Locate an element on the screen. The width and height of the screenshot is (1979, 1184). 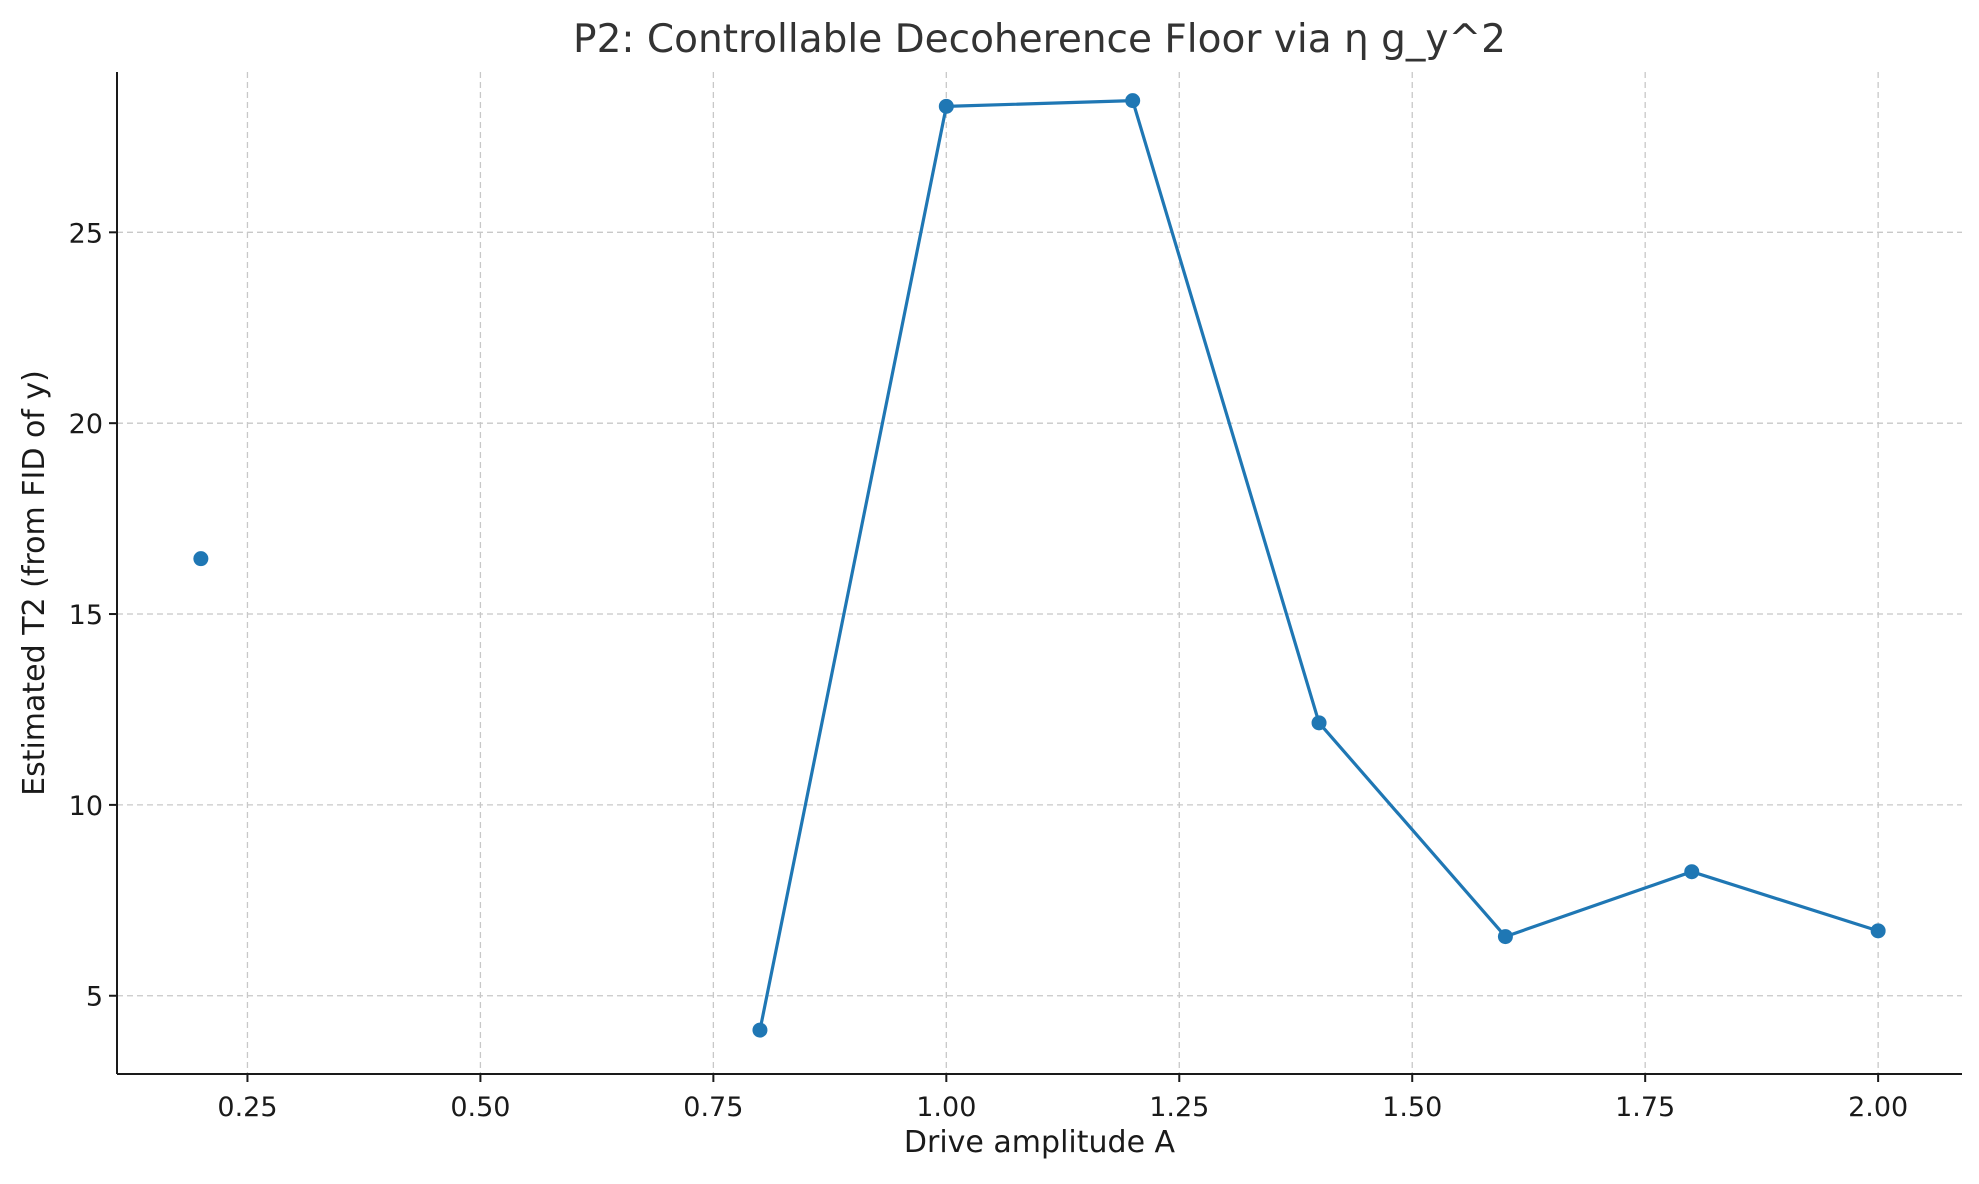
x-axis-label: Drive amplitude A is located at coordinates (1040, 1142).